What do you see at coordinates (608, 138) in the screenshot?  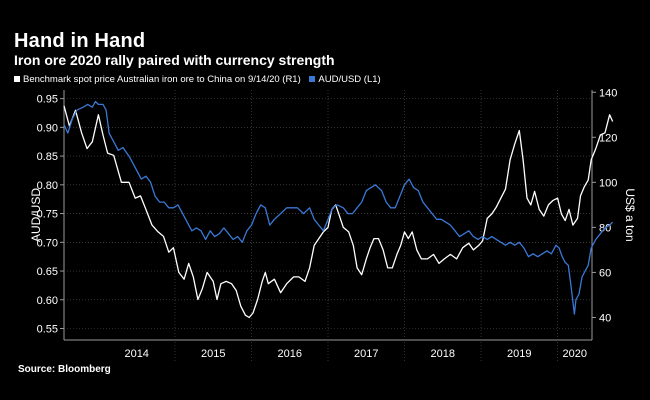 I see `right-tick-label: 120` at bounding box center [608, 138].